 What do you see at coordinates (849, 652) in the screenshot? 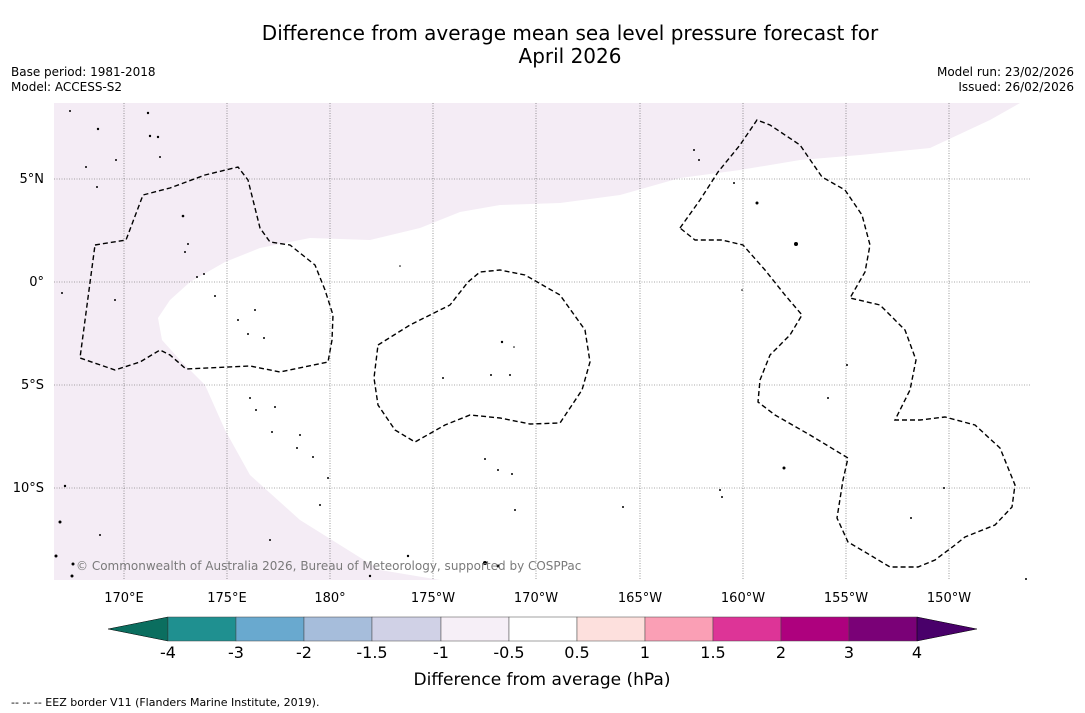
I see `colorbar-tick: 3` at bounding box center [849, 652].